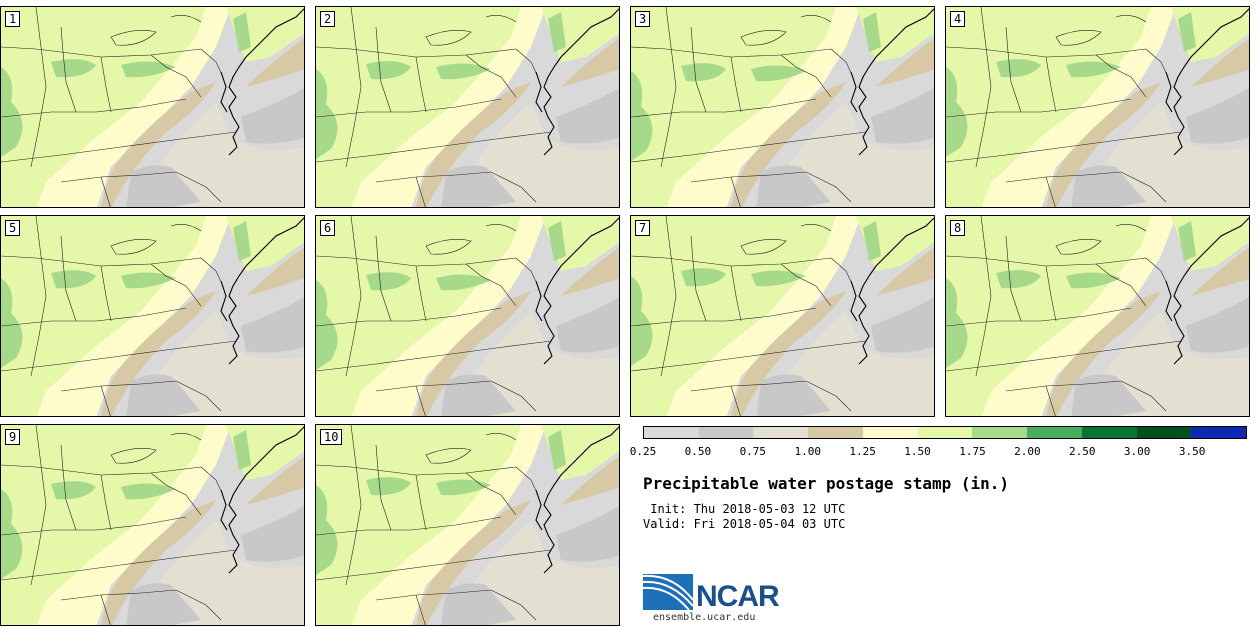 The width and height of the screenshot is (1260, 627). Describe the element at coordinates (643, 228) in the screenshot. I see `stamp-number: 7` at that location.